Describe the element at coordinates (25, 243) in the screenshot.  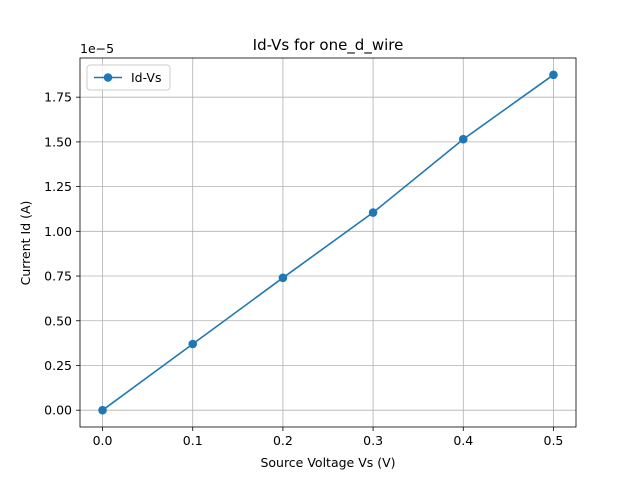
I see `y-axis-label: Current Id (A)` at that location.